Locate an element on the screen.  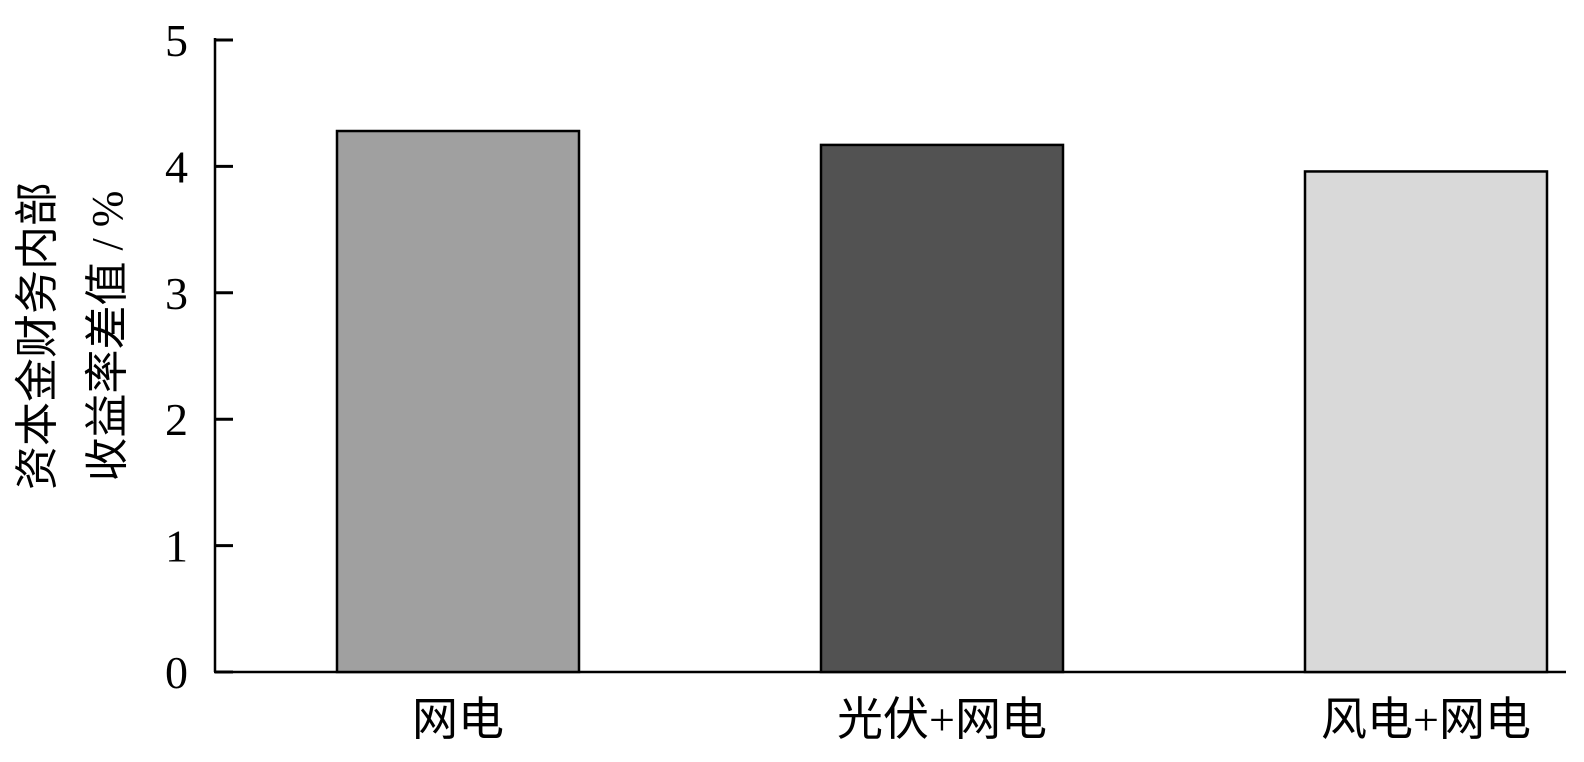
y-axis-label-line: 资本金财务内部 is located at coordinates (37, 336).